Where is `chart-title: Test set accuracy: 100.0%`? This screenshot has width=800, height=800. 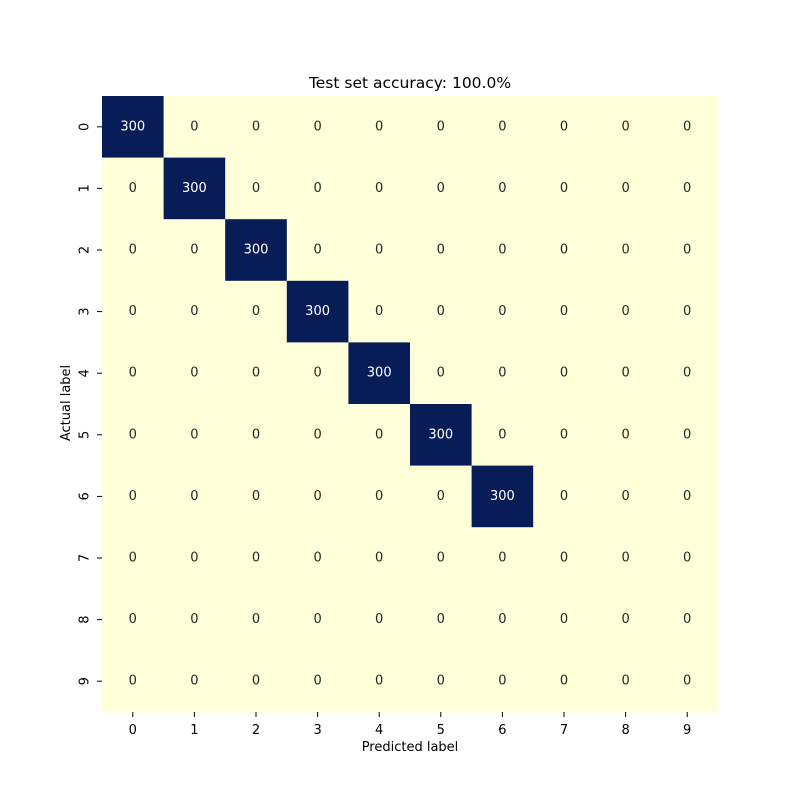 chart-title: Test set accuracy: 100.0% is located at coordinates (409, 83).